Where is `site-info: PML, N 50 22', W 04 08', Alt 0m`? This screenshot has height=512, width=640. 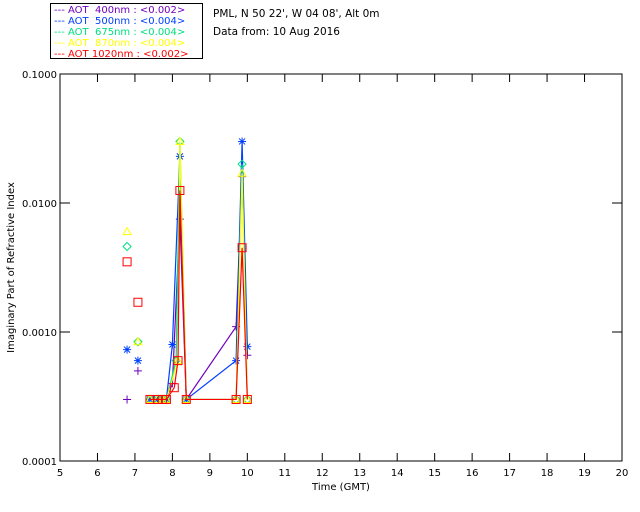 site-info: PML, N 50 22', W 04 08', Alt 0m is located at coordinates (296, 14).